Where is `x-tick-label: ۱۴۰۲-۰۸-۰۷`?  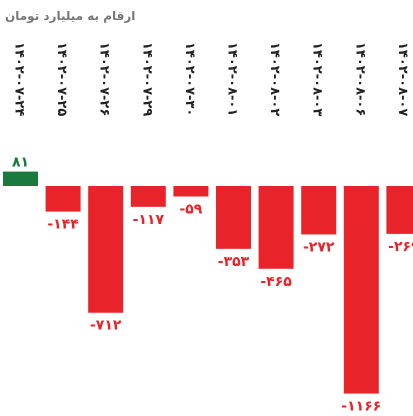
x-tick-label: ۱۴۰۲-۰۸-۰۷ is located at coordinates (402, 79).